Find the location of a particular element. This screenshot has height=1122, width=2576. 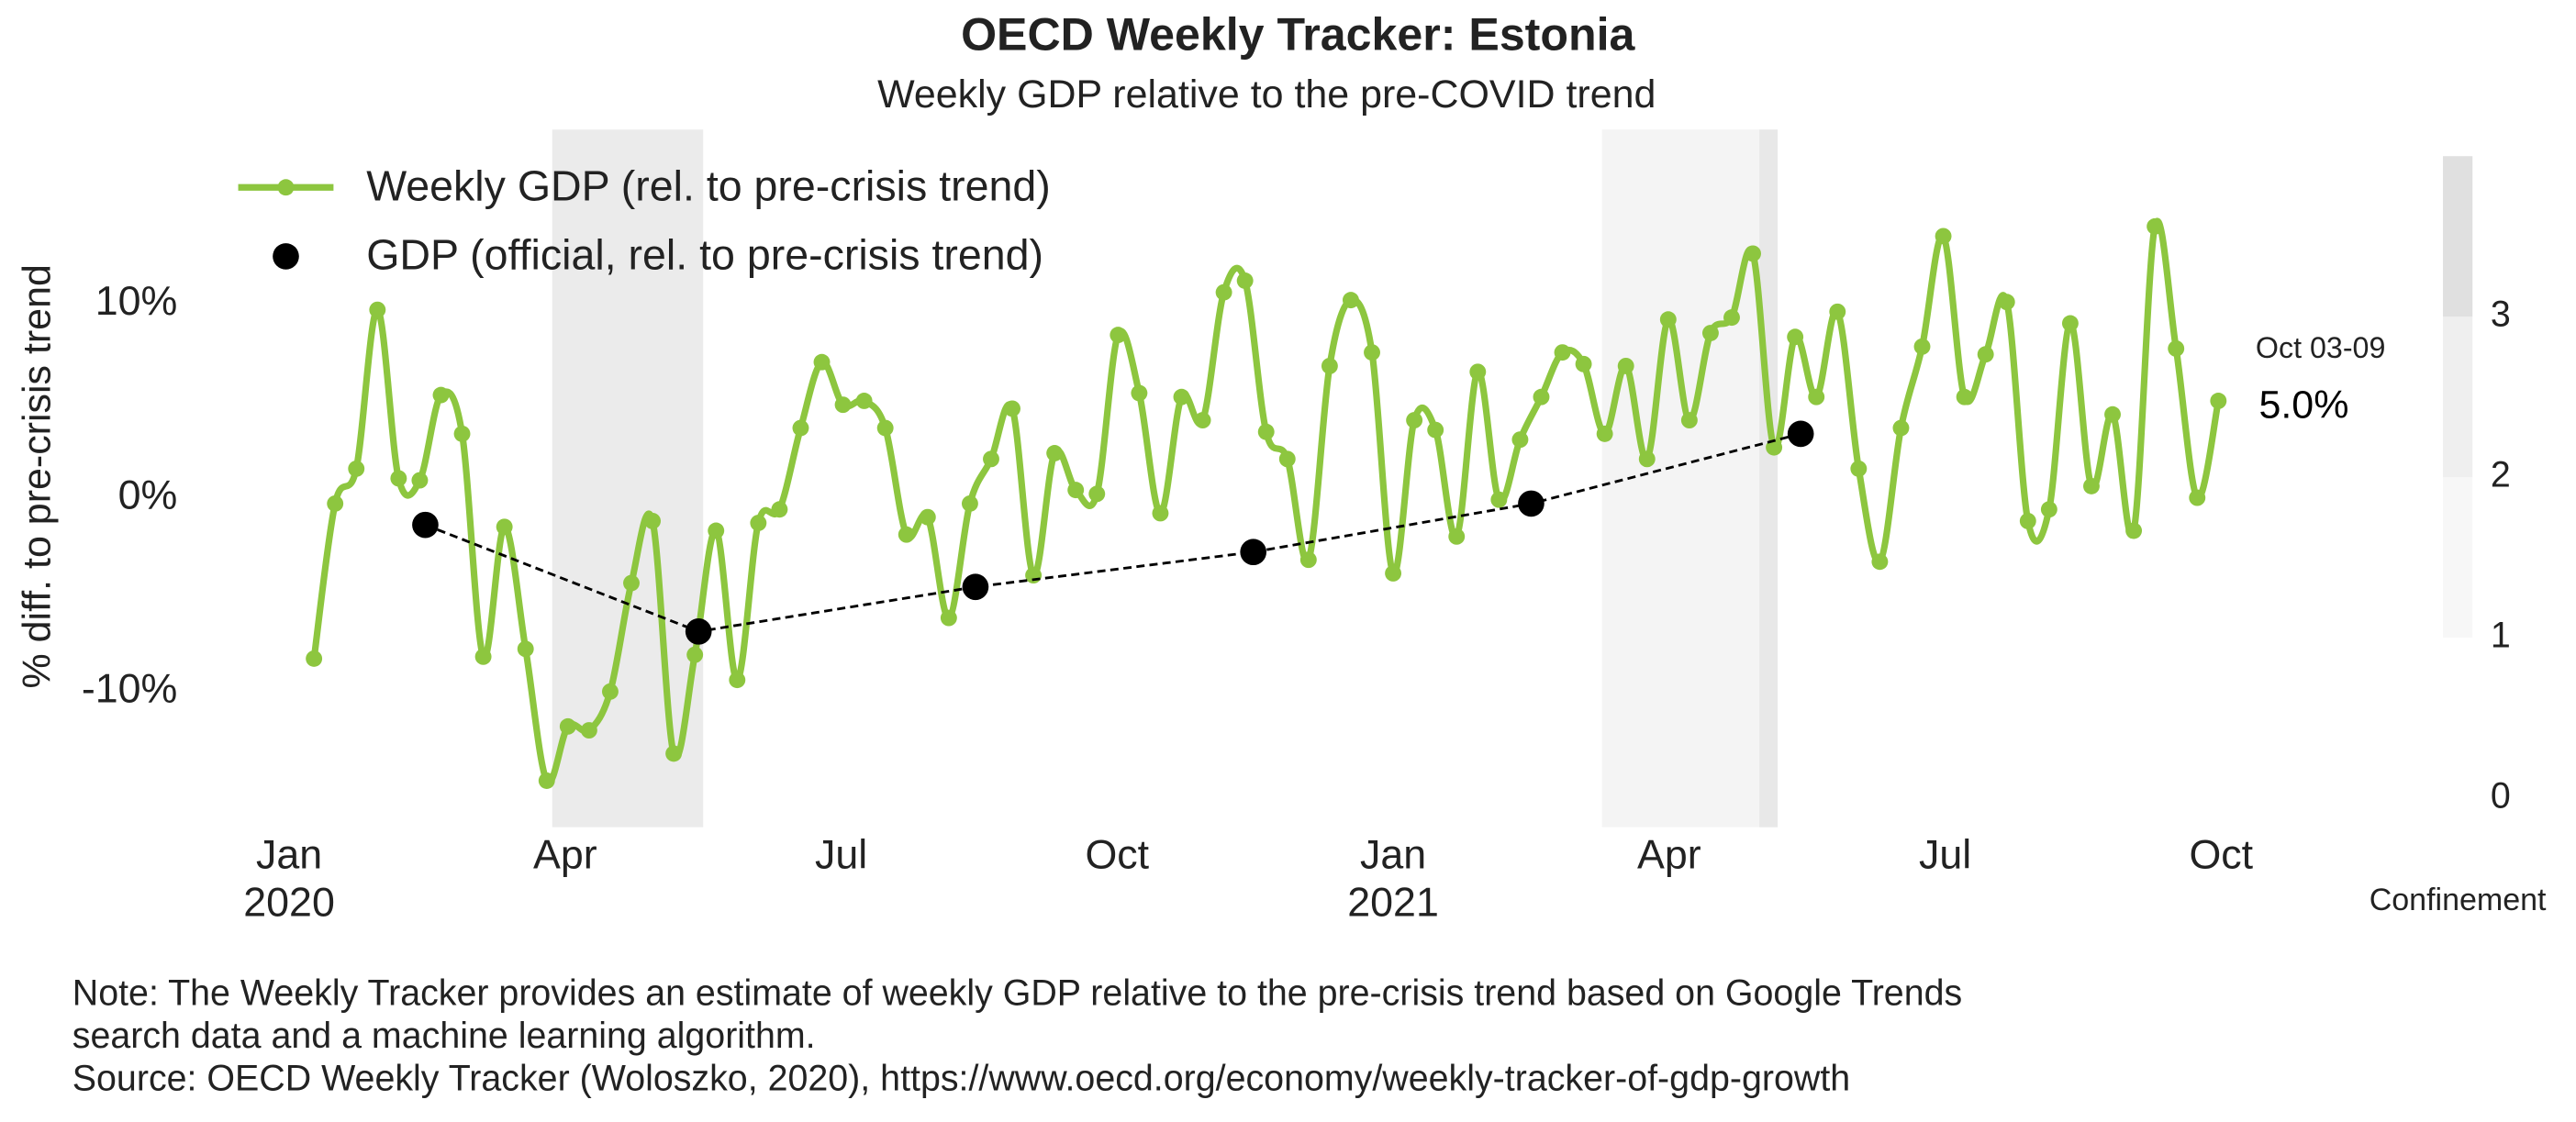

legend-line-marker is located at coordinates (286, 188).